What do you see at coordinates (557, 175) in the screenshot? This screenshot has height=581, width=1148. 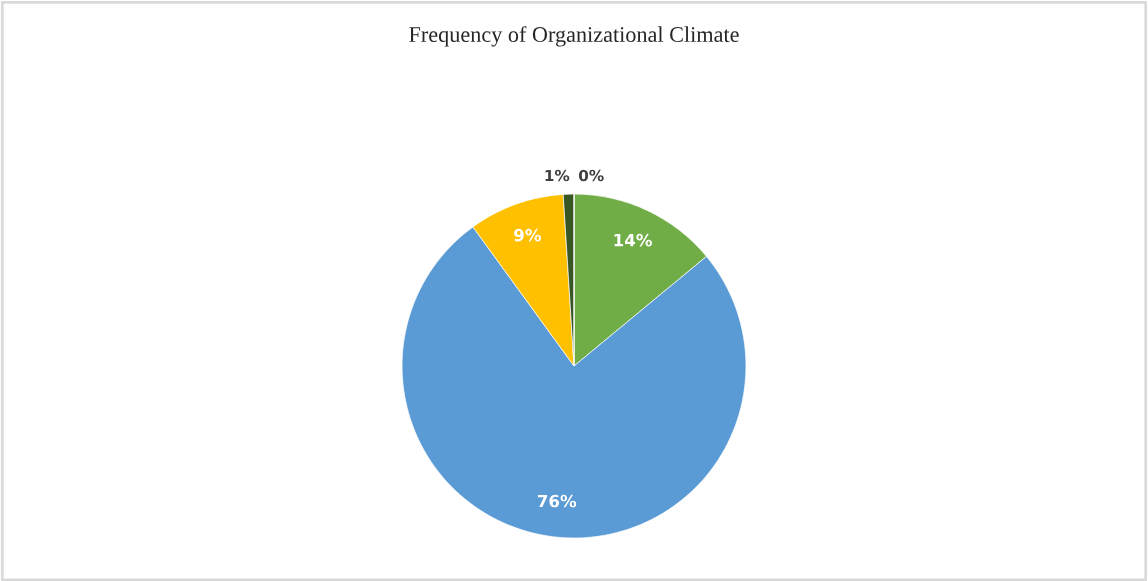 I see `data-label: 1%` at bounding box center [557, 175].